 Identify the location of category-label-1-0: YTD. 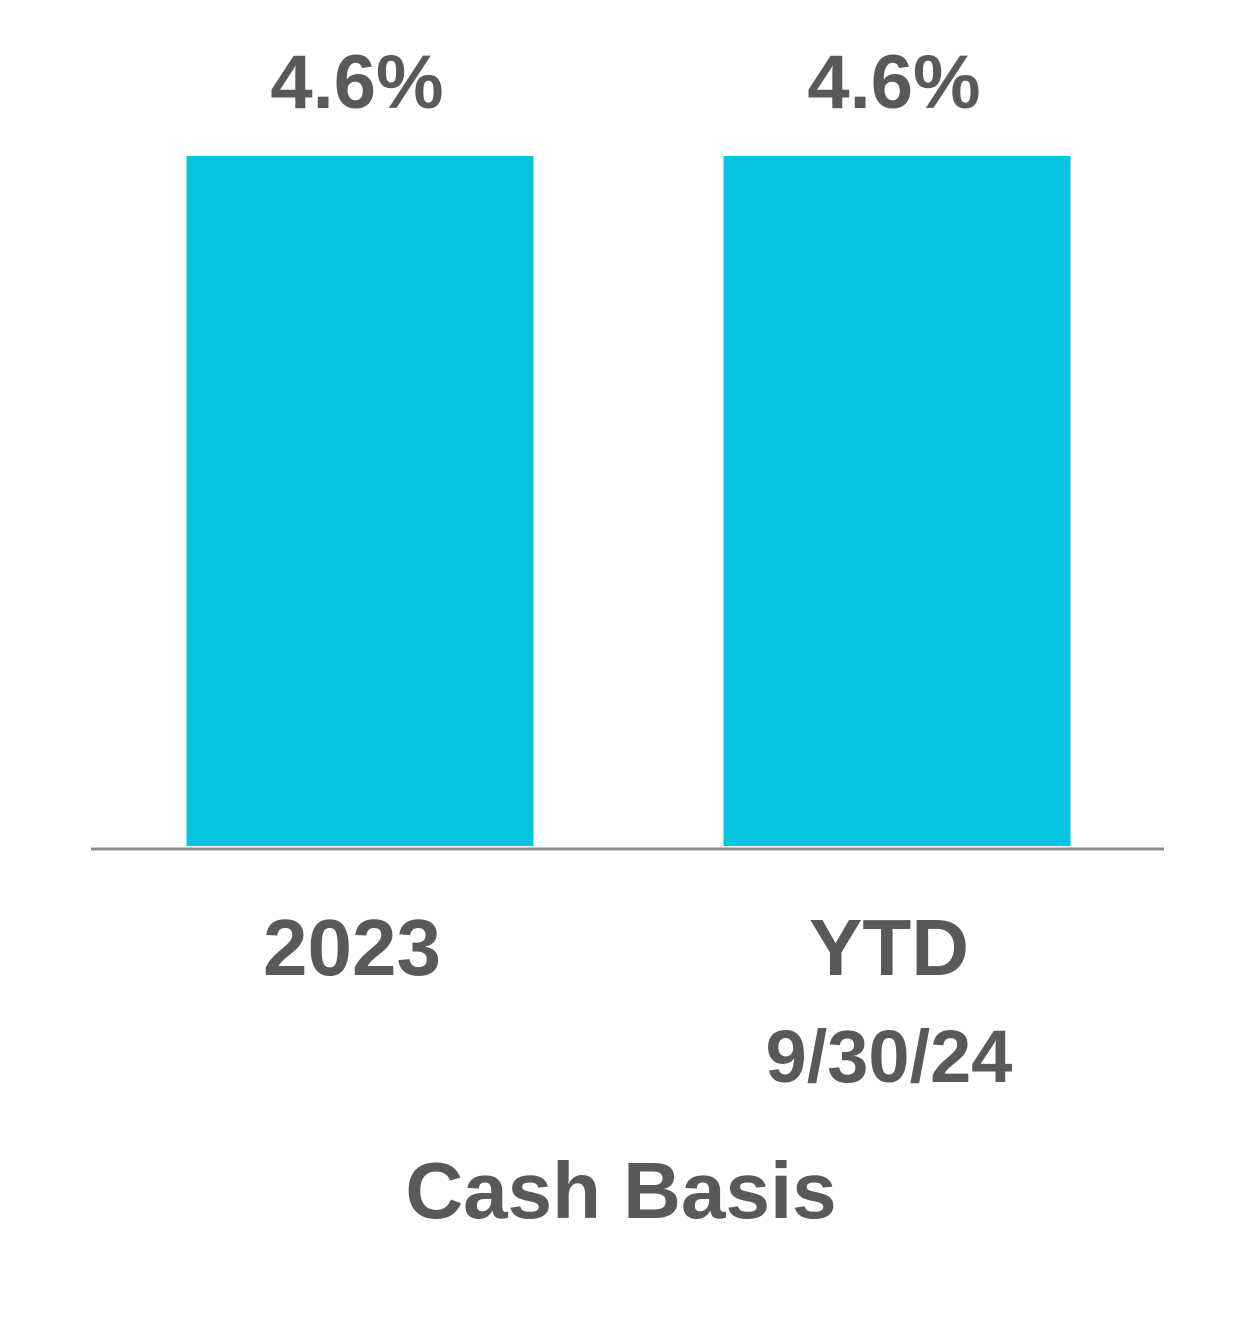
(889, 947).